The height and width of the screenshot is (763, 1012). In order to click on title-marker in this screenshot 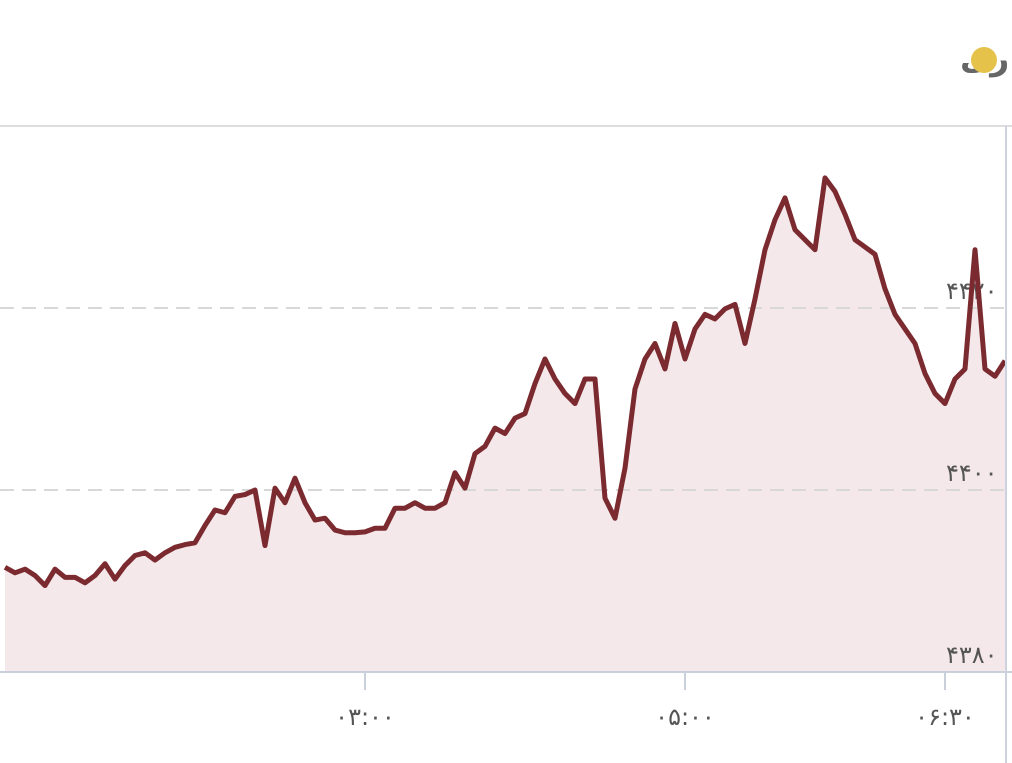, I will do `click(984, 60)`.